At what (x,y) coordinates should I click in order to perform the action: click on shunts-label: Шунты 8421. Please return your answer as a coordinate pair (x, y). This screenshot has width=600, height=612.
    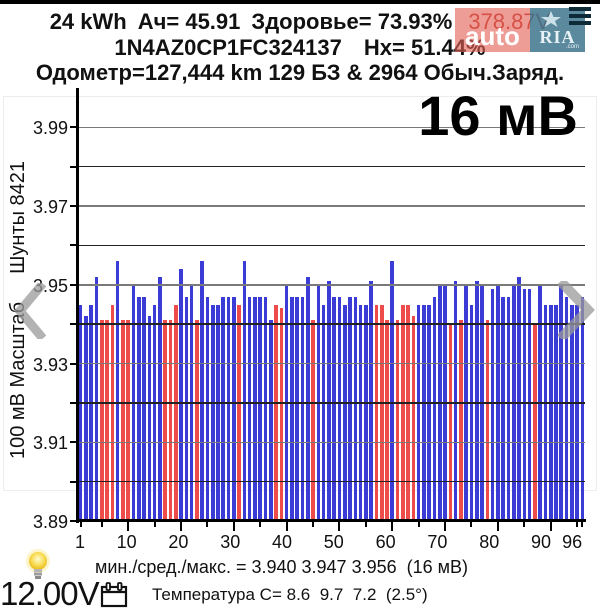
    Looking at the image, I should click on (18, 217).